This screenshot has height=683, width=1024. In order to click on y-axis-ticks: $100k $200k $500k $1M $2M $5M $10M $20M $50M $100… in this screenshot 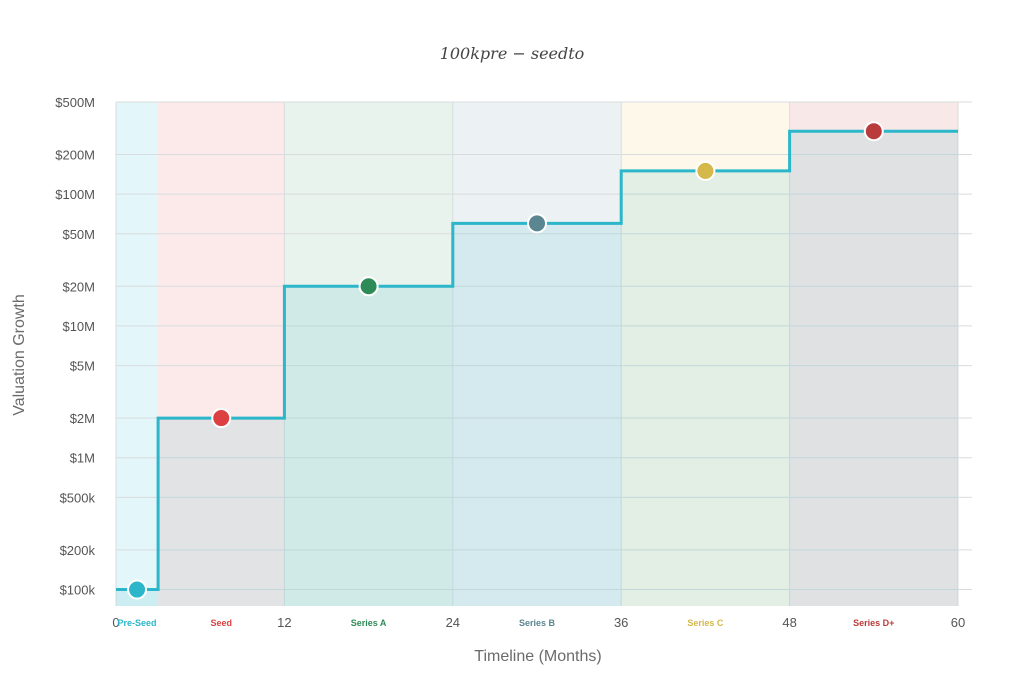, I will do `click(75, 346)`.